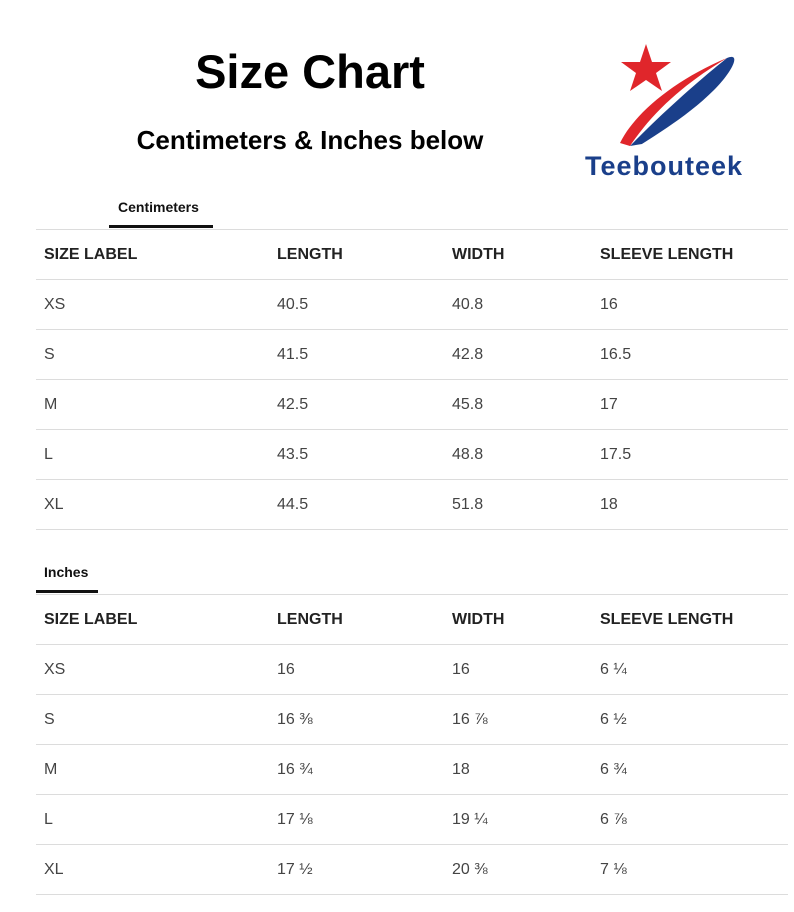 This screenshot has height=912, width=794. What do you see at coordinates (690, 404) in the screenshot?
I see `cell-sleeve: 17` at bounding box center [690, 404].